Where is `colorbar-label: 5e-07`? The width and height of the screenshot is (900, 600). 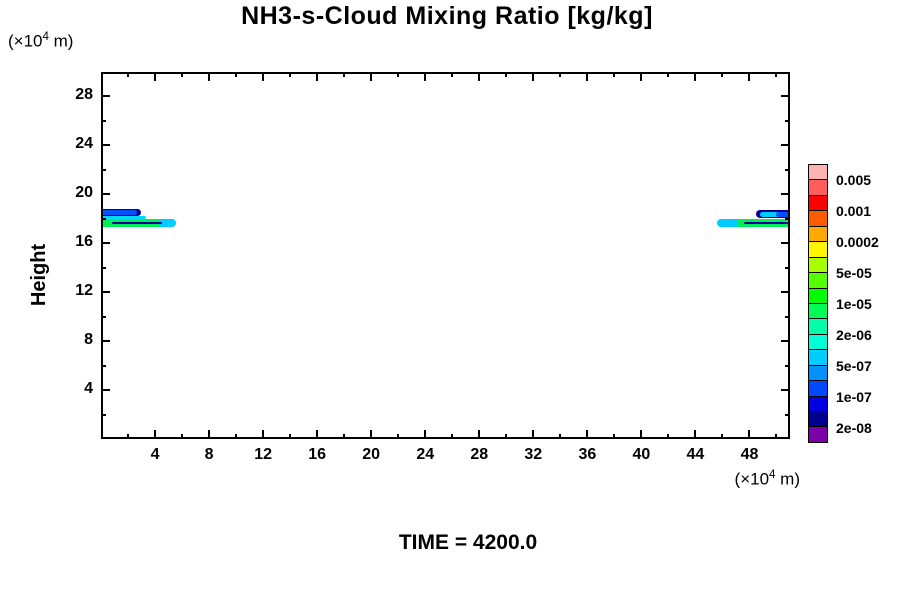
colorbar-label: 5e-07 is located at coordinates (854, 365).